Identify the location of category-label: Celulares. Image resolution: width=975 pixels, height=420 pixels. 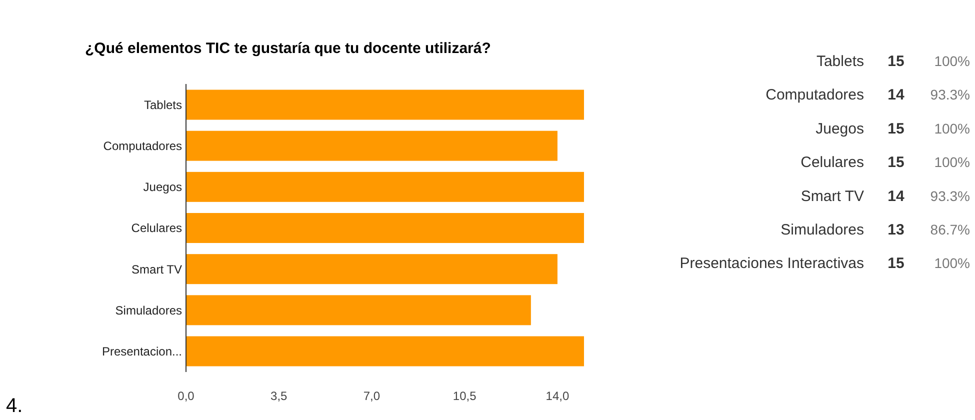
(832, 163).